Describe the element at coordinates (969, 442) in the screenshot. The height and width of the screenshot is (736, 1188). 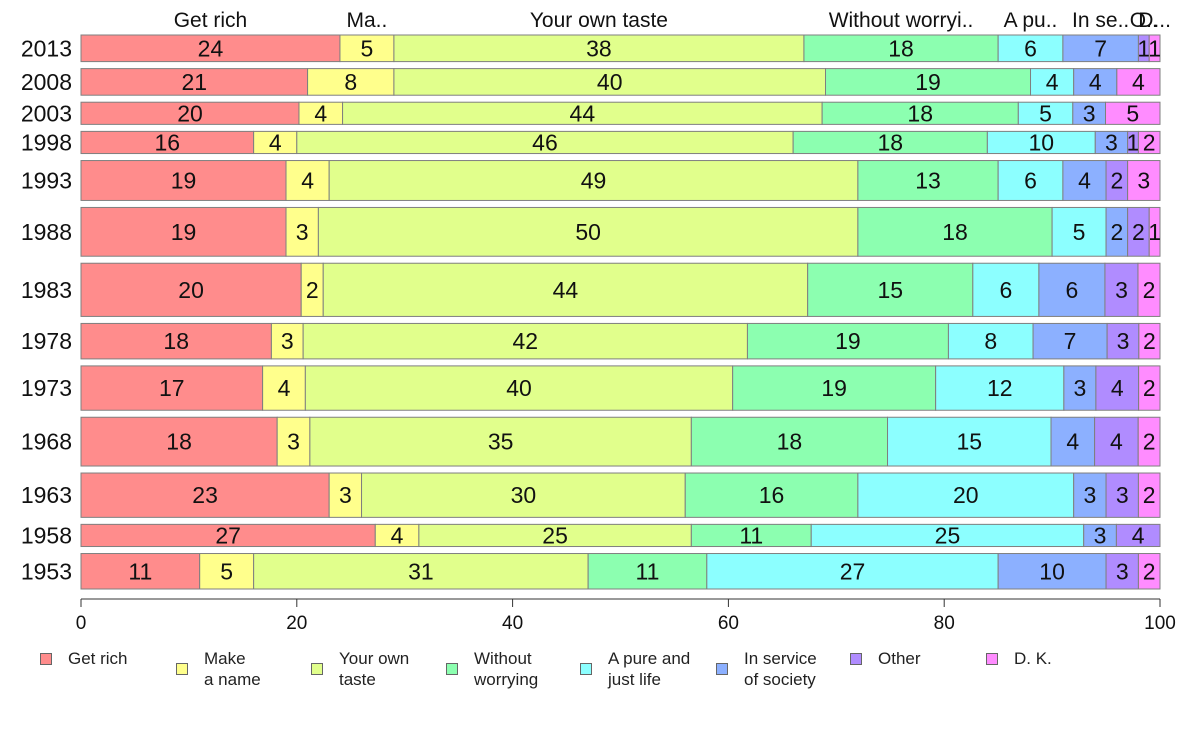
I see `segment-label-1968-5: 15` at that location.